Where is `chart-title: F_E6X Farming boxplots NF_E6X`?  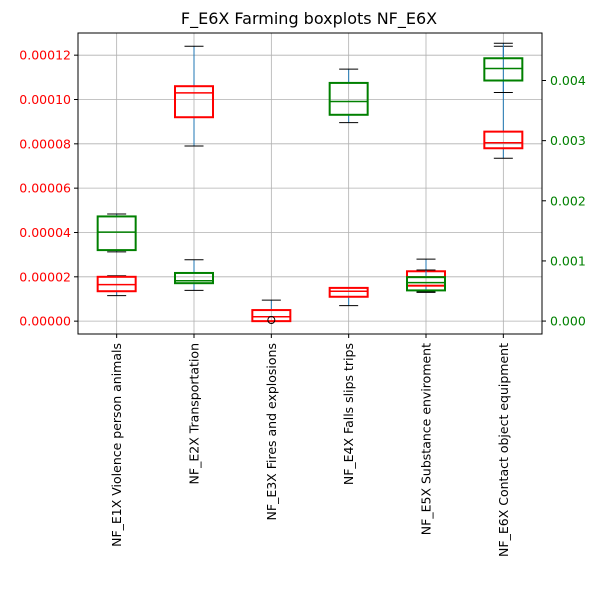 chart-title: F_E6X Farming boxplots NF_E6X is located at coordinates (309, 19).